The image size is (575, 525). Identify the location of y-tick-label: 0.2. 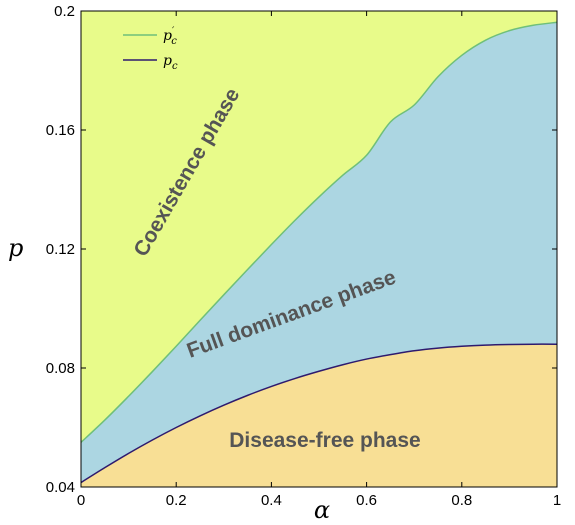
(64, 11).